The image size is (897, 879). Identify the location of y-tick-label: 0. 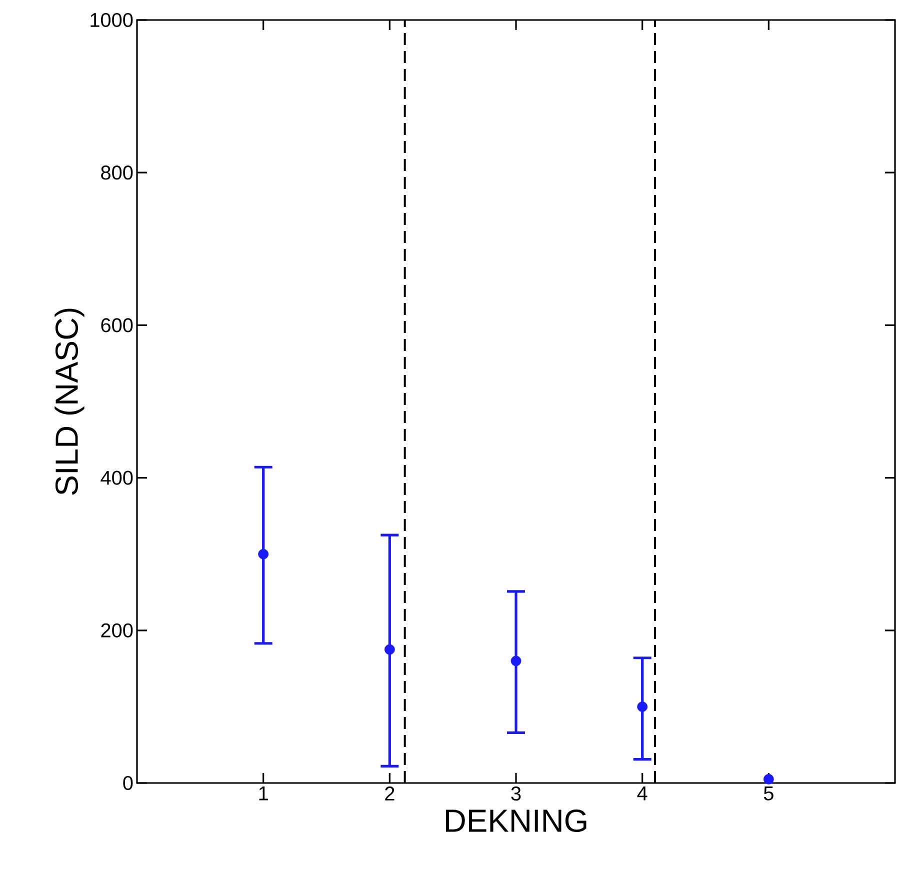
(128, 783).